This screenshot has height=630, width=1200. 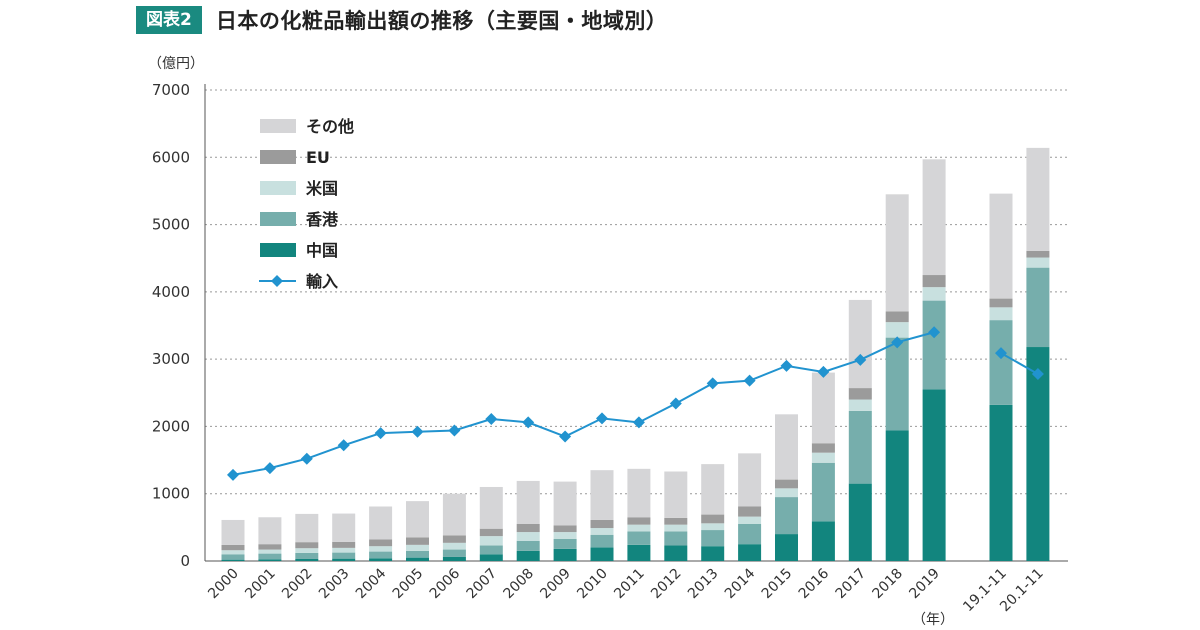 What do you see at coordinates (278, 250) in the screenshot?
I see `legend-swatch-china` at bounding box center [278, 250].